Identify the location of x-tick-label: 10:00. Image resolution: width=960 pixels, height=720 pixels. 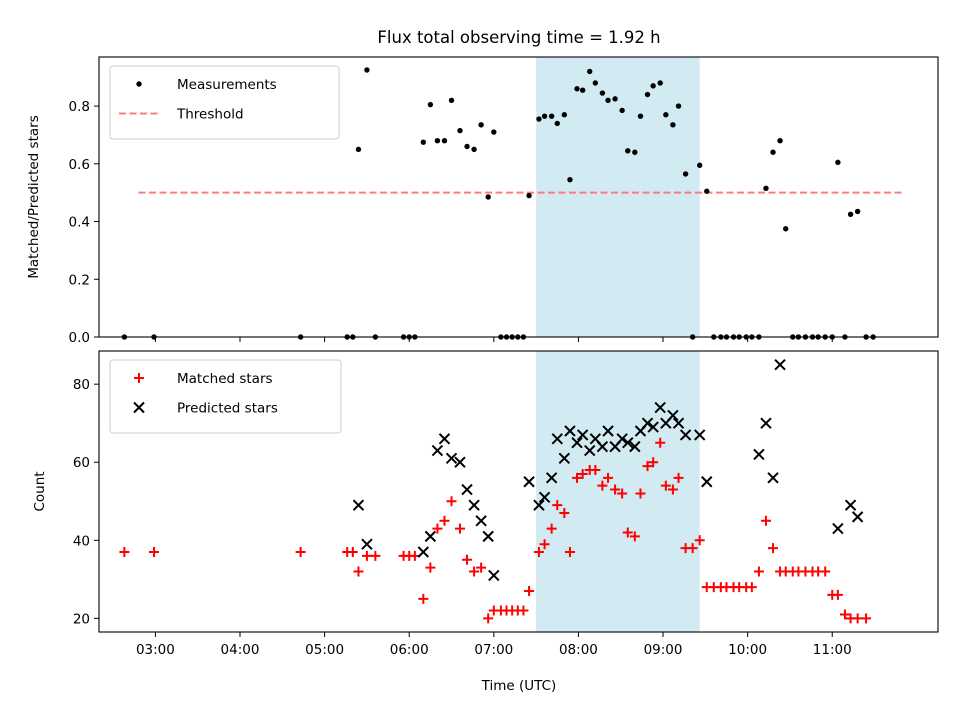
(747, 650).